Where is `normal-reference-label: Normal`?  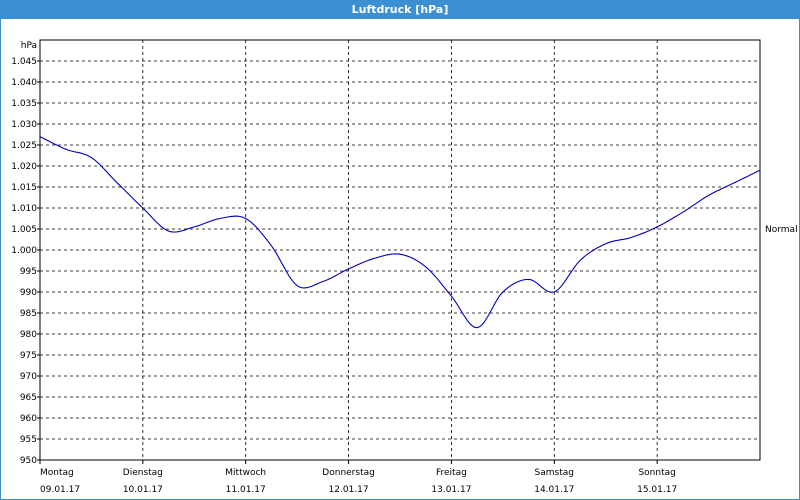 normal-reference-label: Normal is located at coordinates (781, 230).